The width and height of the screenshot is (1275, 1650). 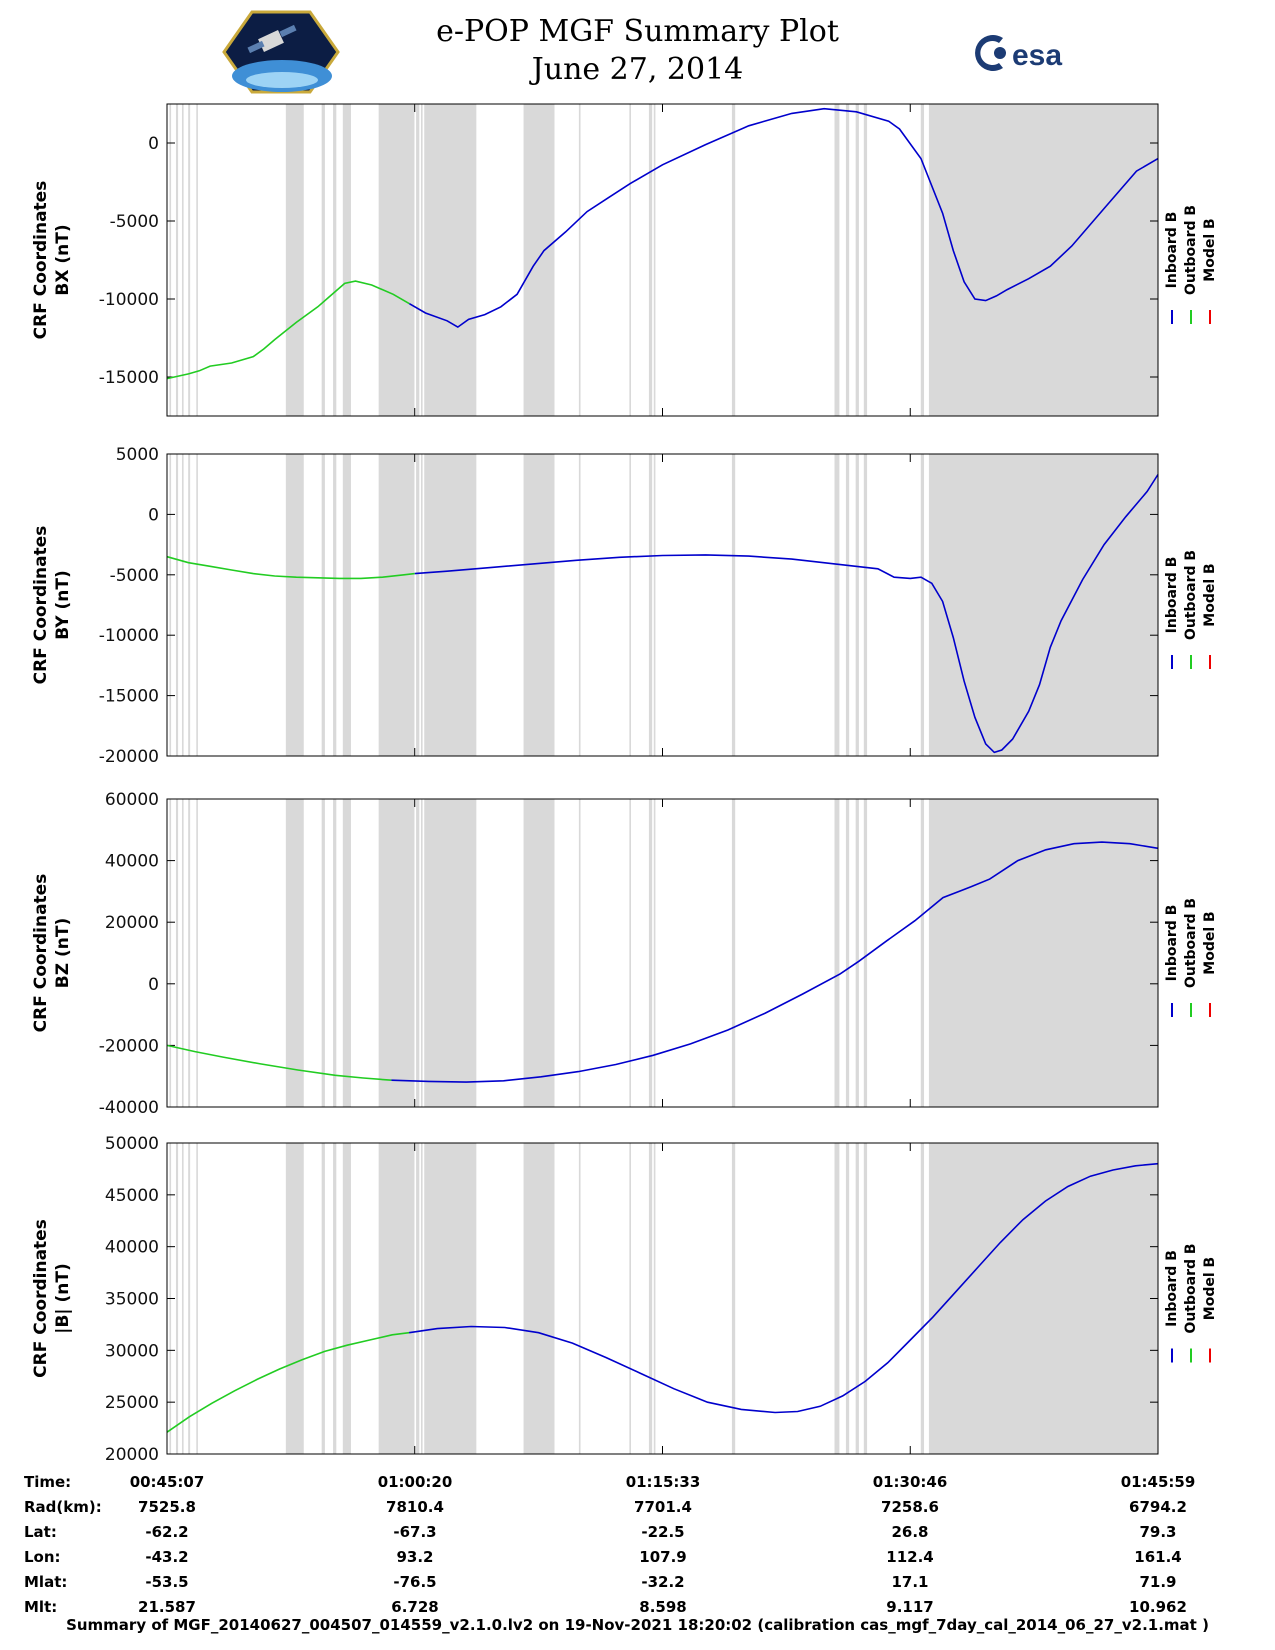 I want to click on y-tick-label: -20000, so click(x=129, y=1046).